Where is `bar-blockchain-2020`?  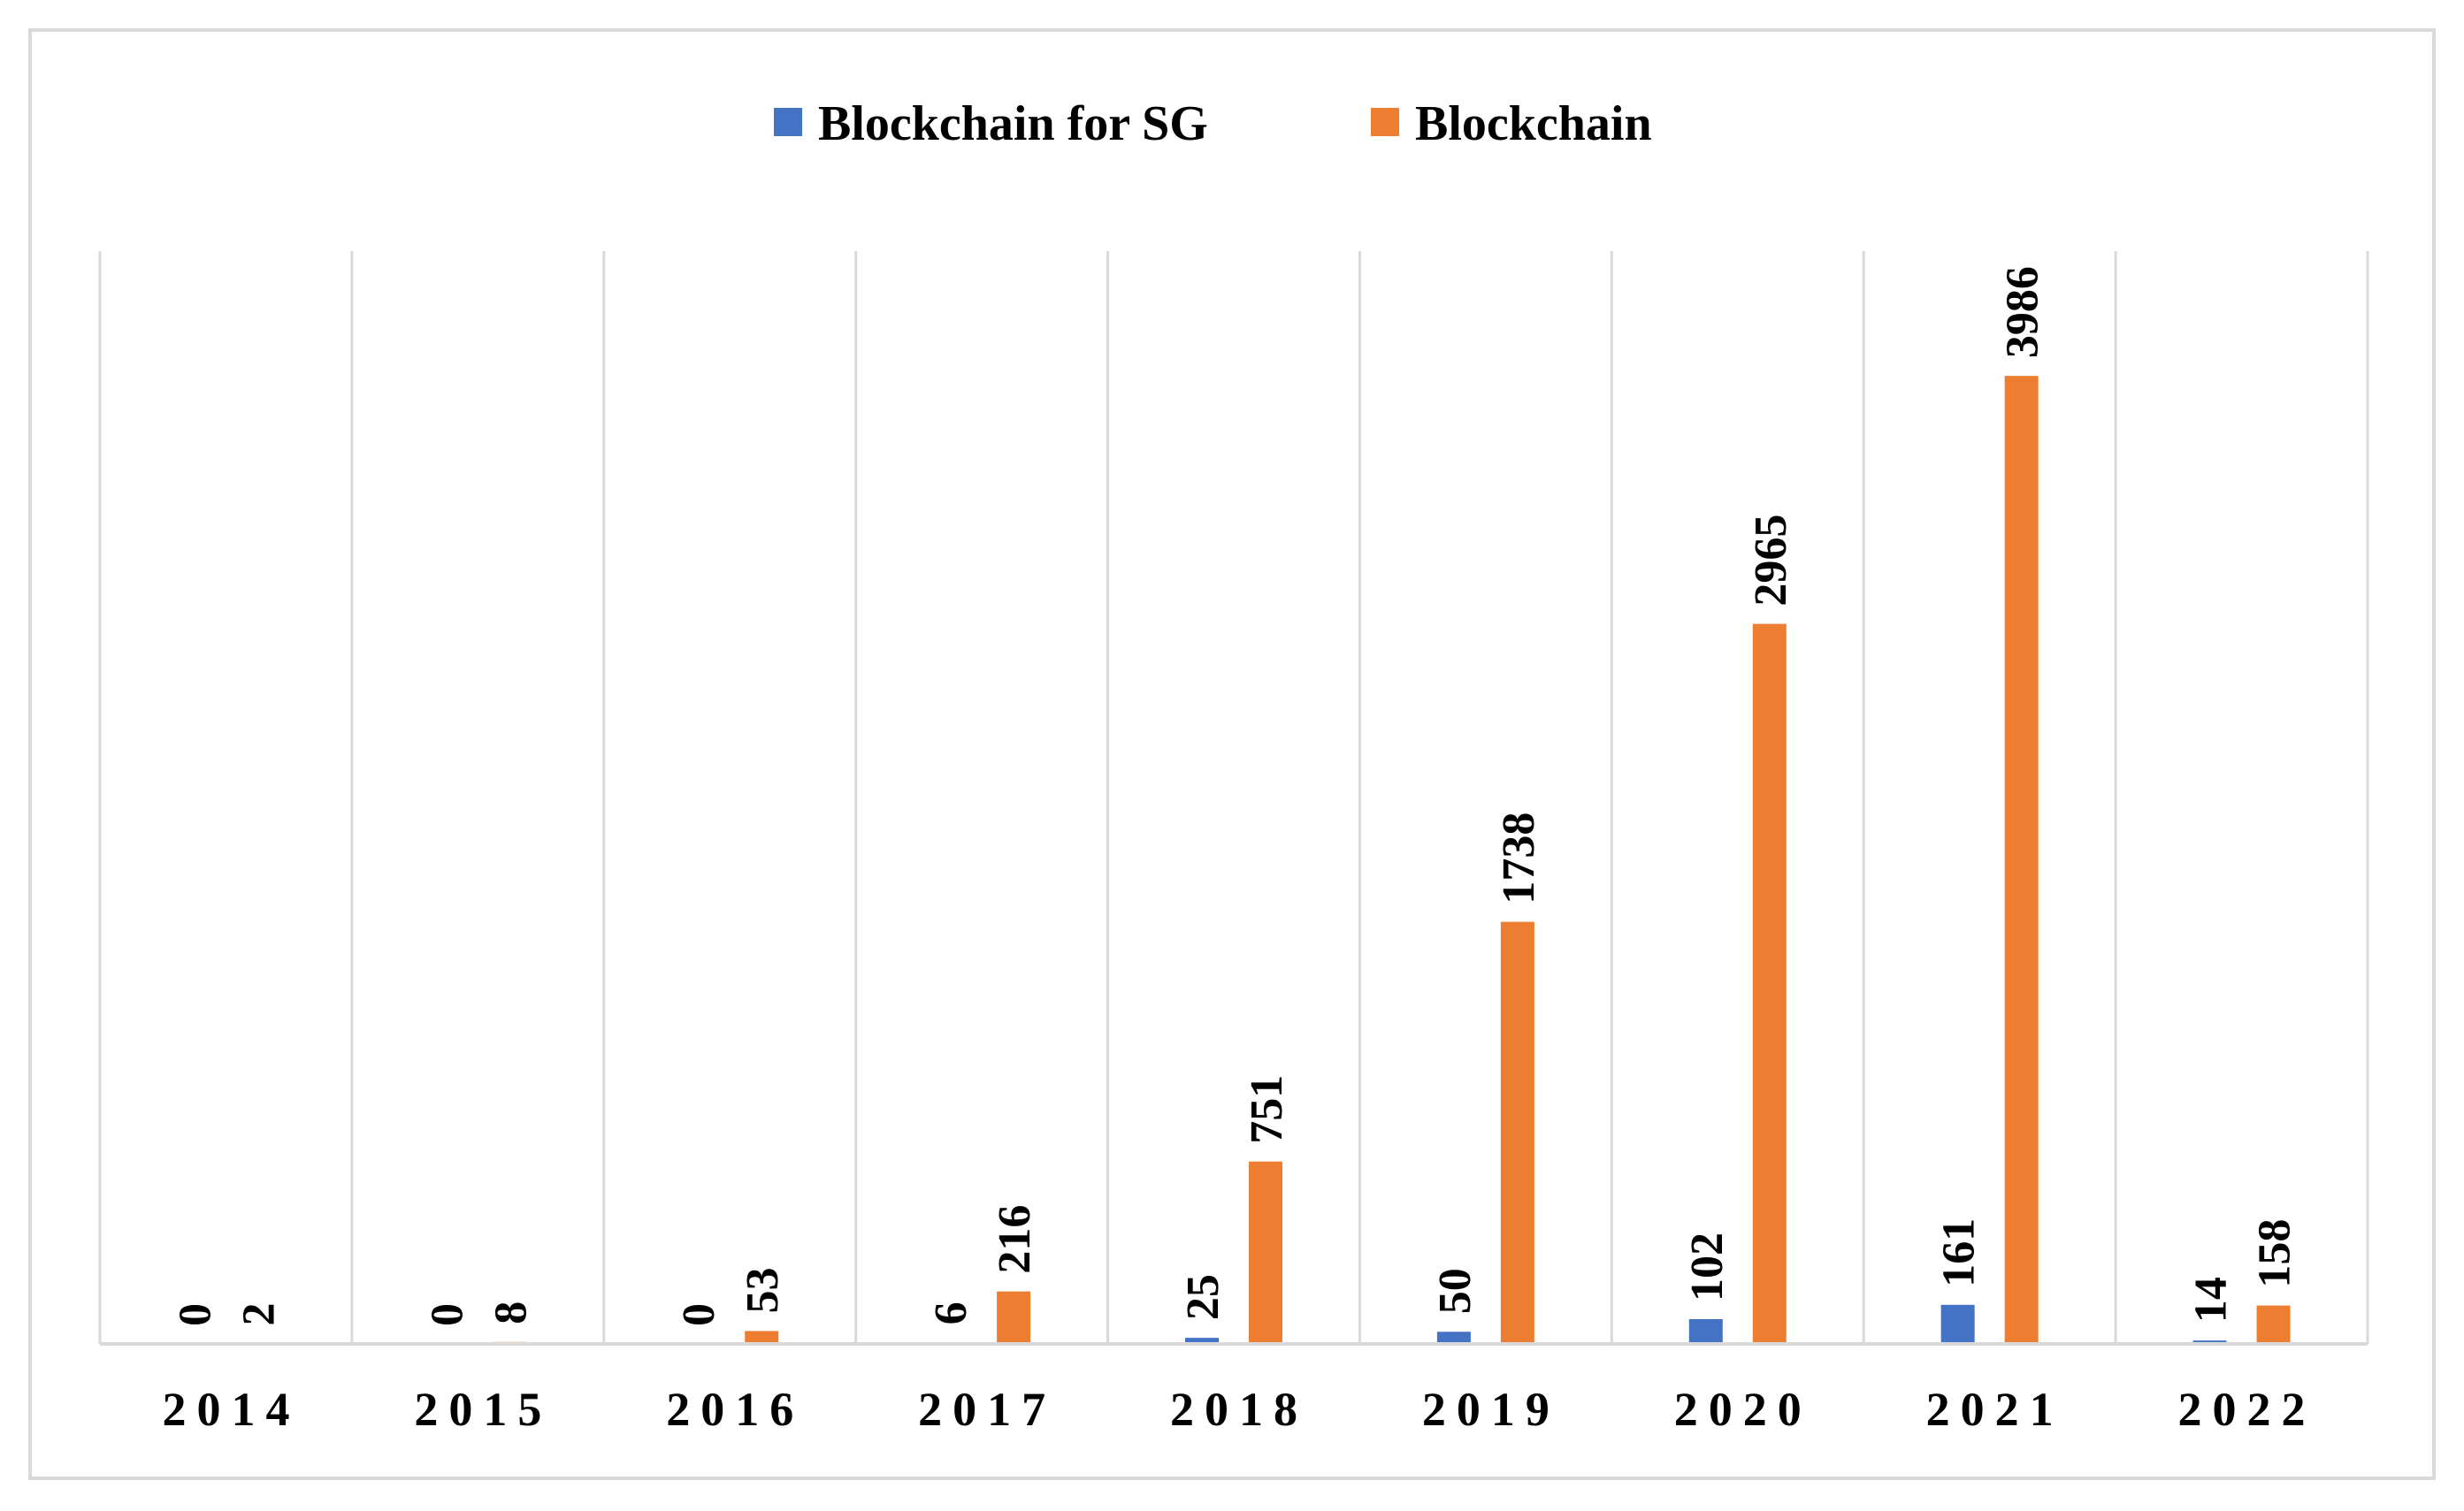
bar-blockchain-2020 is located at coordinates (1769, 984).